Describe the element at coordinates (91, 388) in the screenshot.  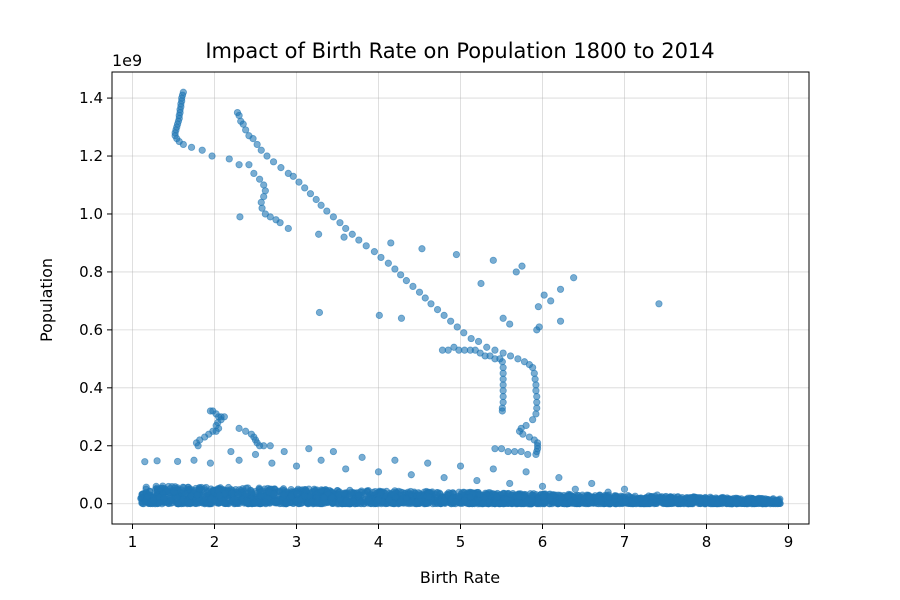
I see `y-tick-label: 0.4` at that location.